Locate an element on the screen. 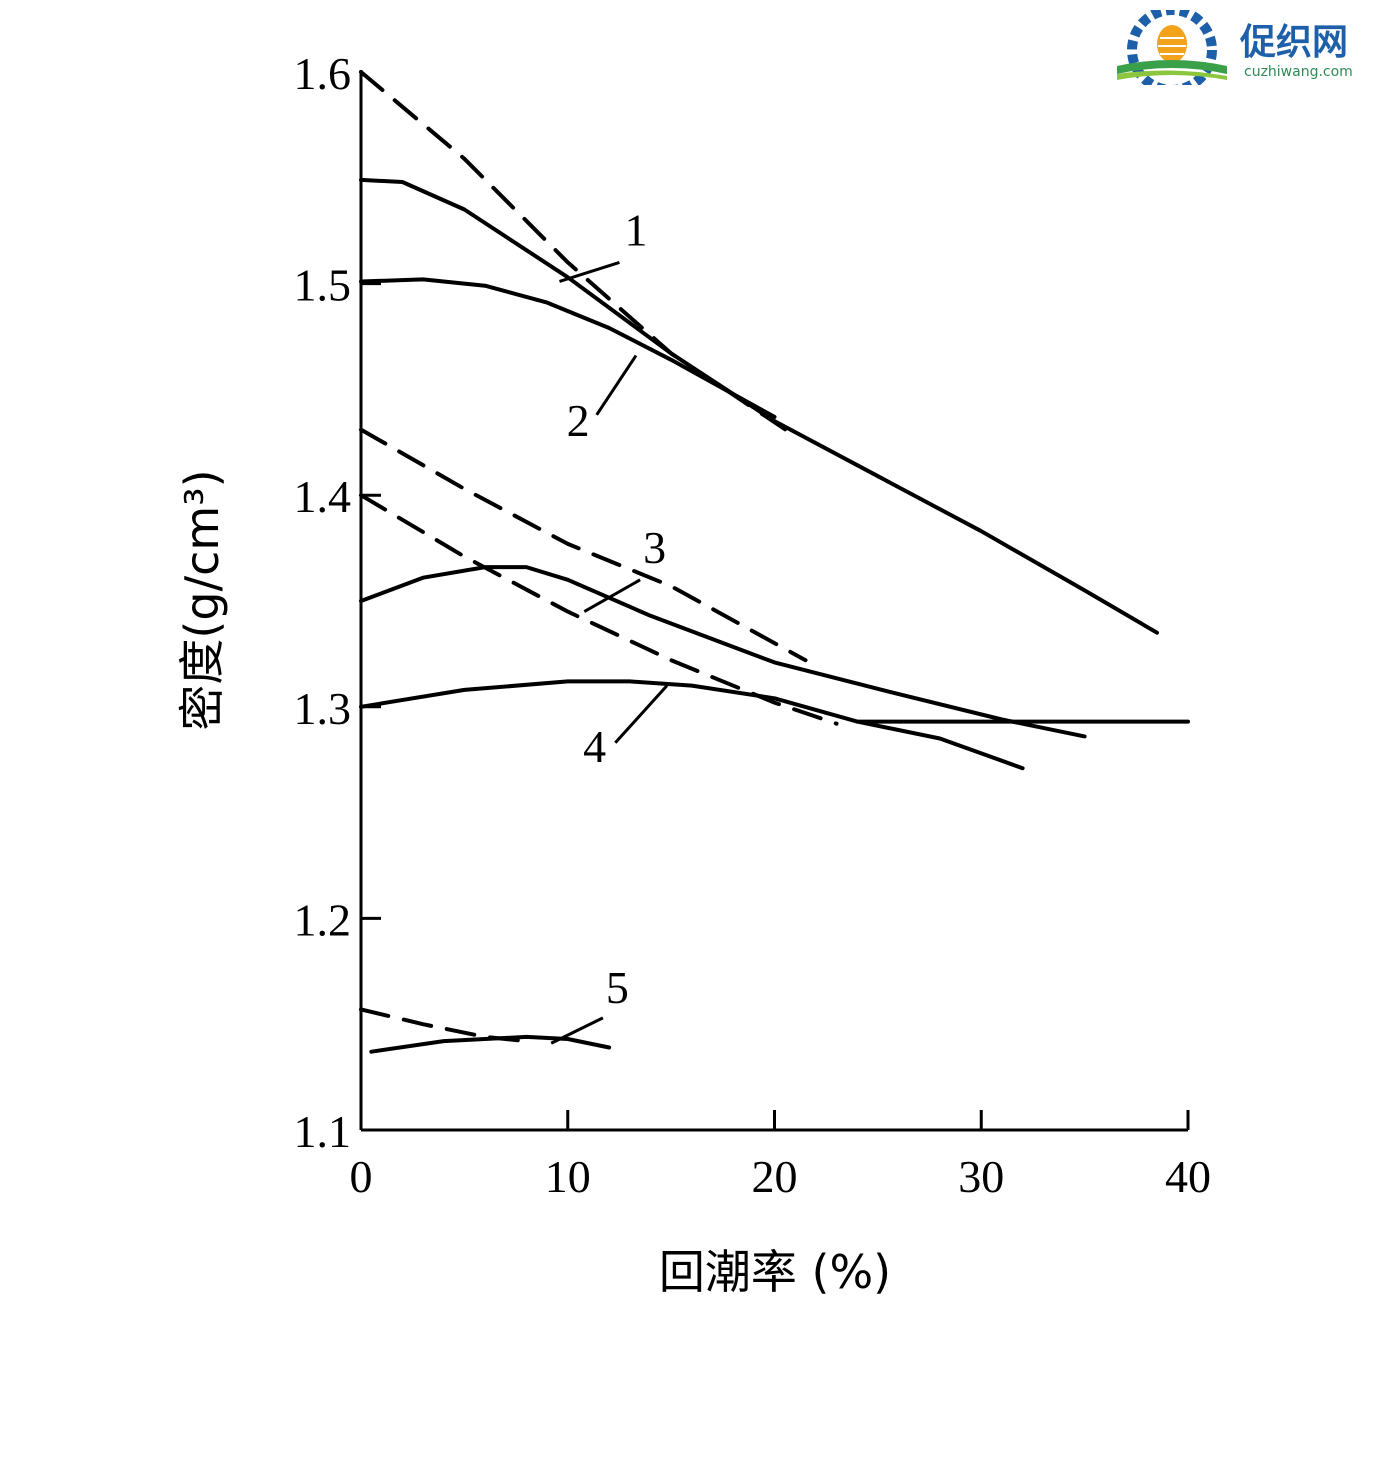 This screenshot has height=1460, width=1375. curve-label-4: 4 is located at coordinates (594, 746).